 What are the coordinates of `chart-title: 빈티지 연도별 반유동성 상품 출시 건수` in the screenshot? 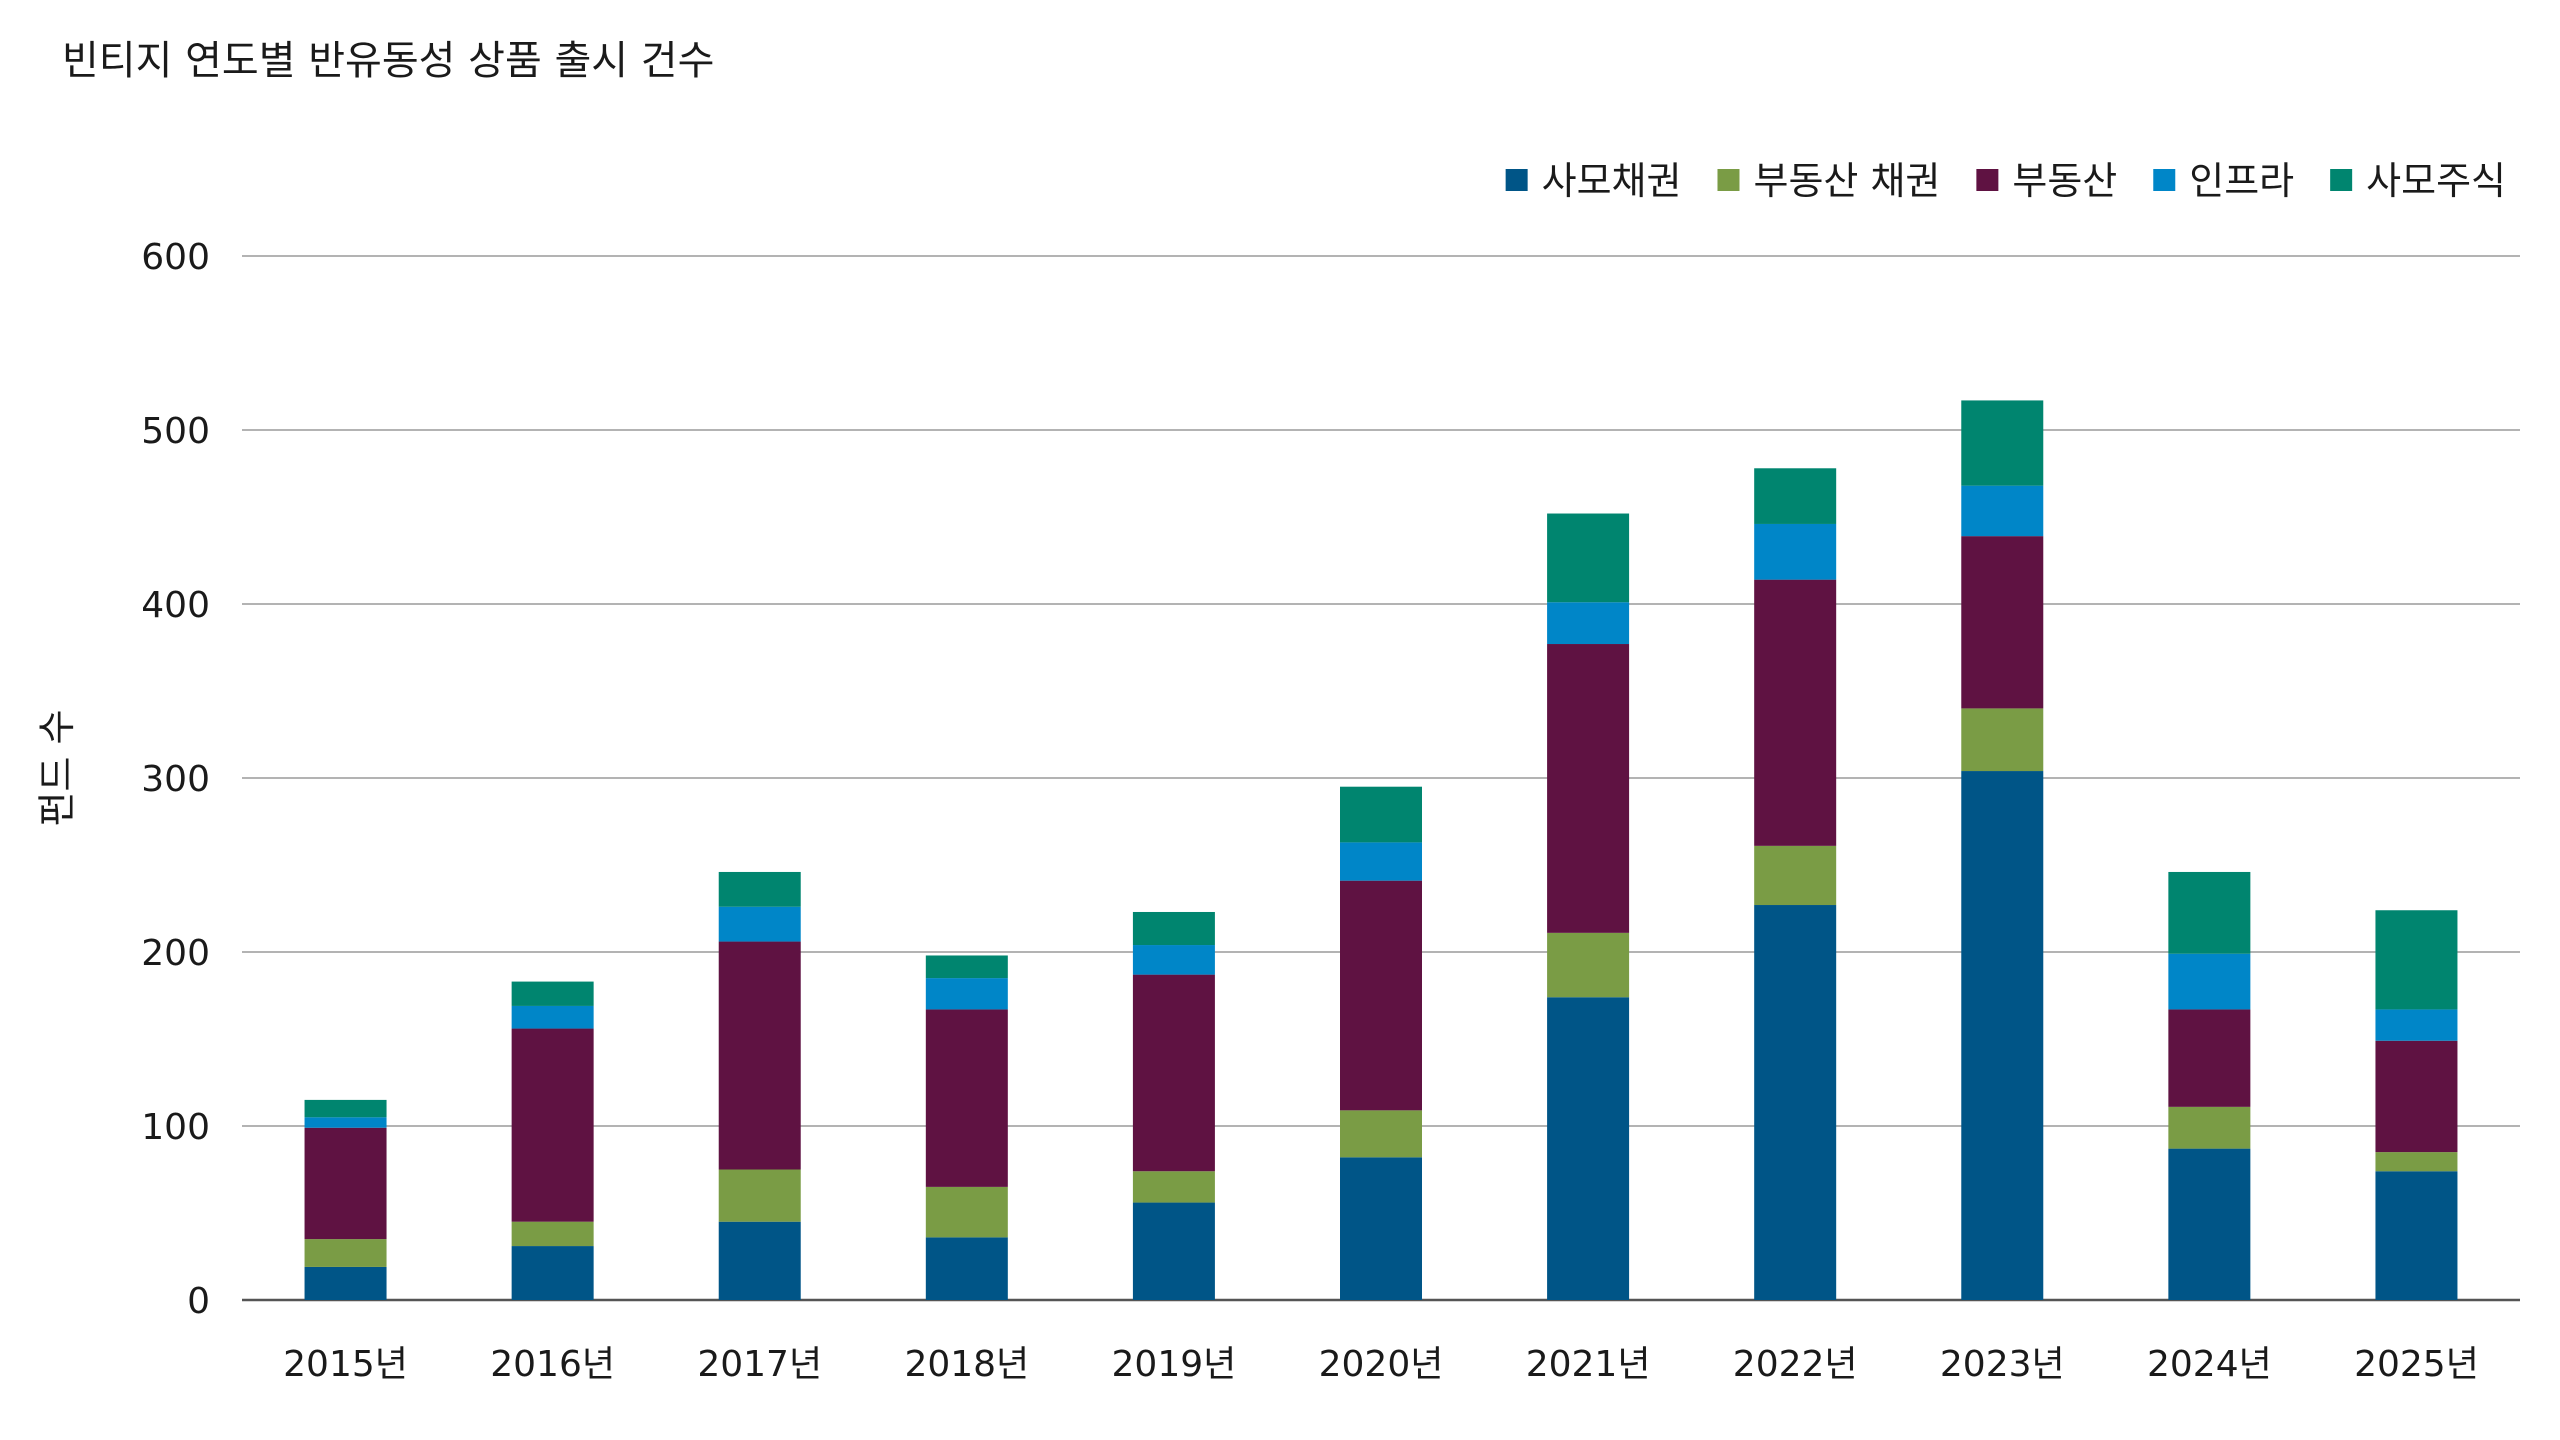 It's located at (388, 61).